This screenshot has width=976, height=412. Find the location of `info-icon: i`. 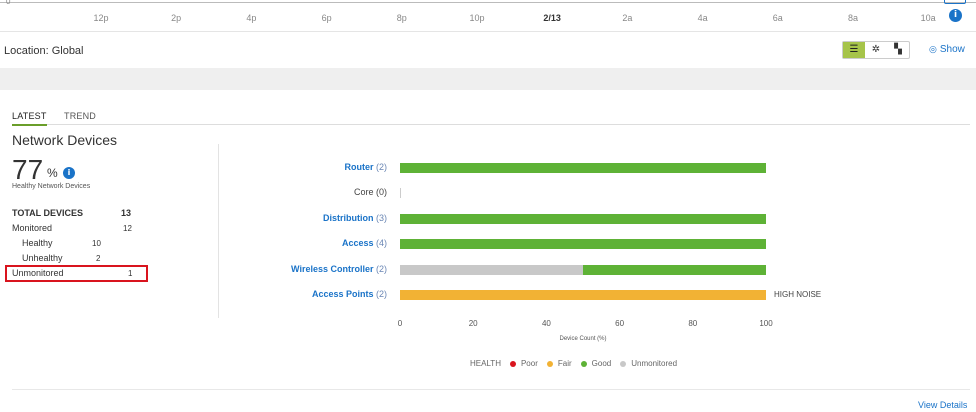

info-icon: i is located at coordinates (955, 15).